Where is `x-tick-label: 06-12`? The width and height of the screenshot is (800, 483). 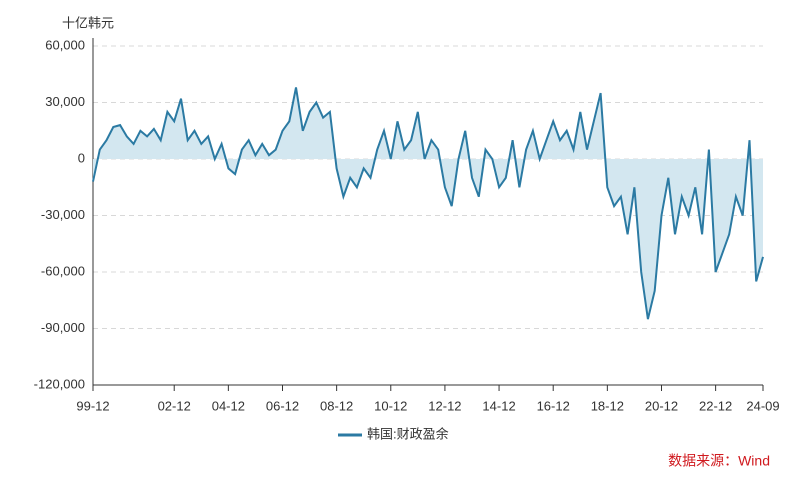
x-tick-label: 06-12 is located at coordinates (282, 405).